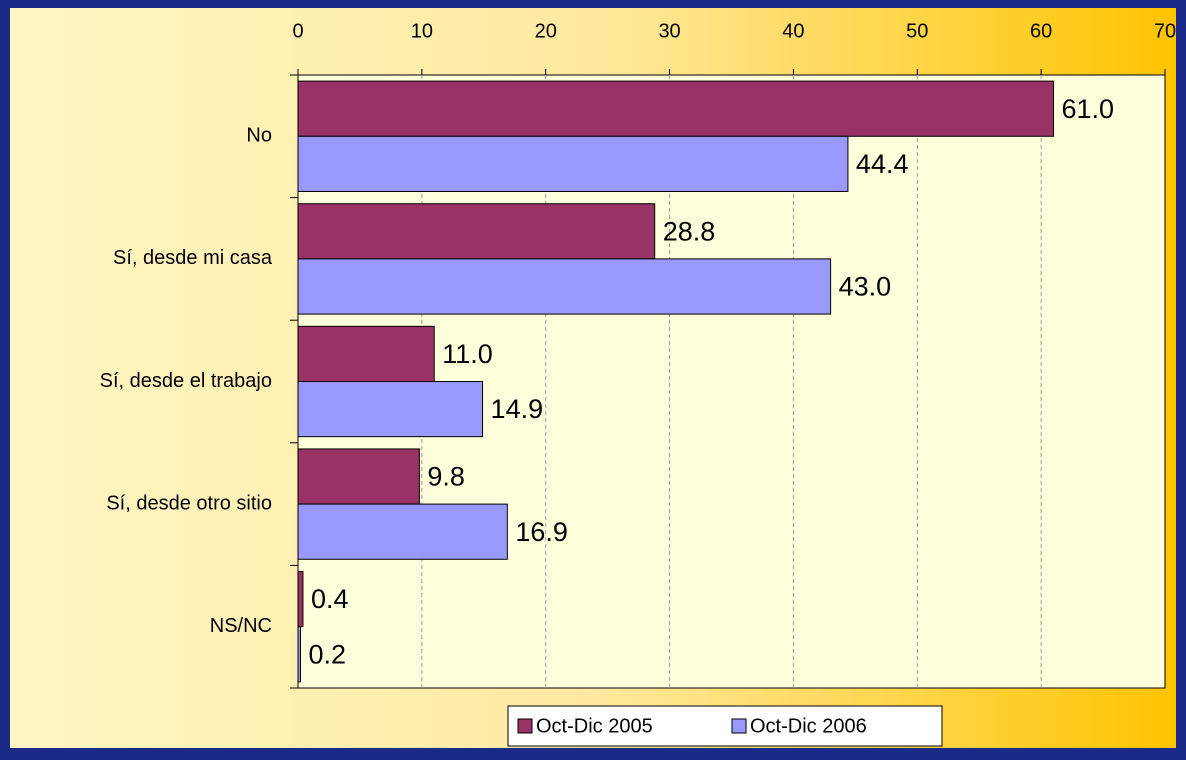 The image size is (1186, 760). What do you see at coordinates (669, 31) in the screenshot?
I see `x-tick-label: 30` at bounding box center [669, 31].